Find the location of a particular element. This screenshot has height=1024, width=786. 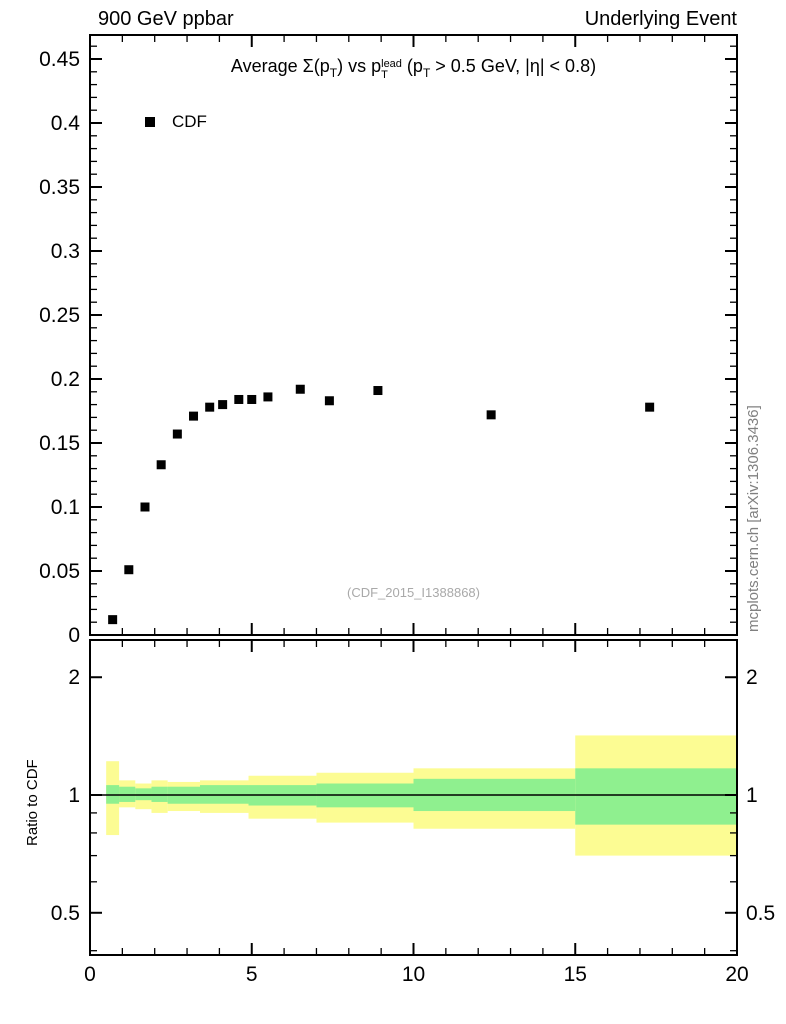

legend-label: CDF is located at coordinates (189, 121).